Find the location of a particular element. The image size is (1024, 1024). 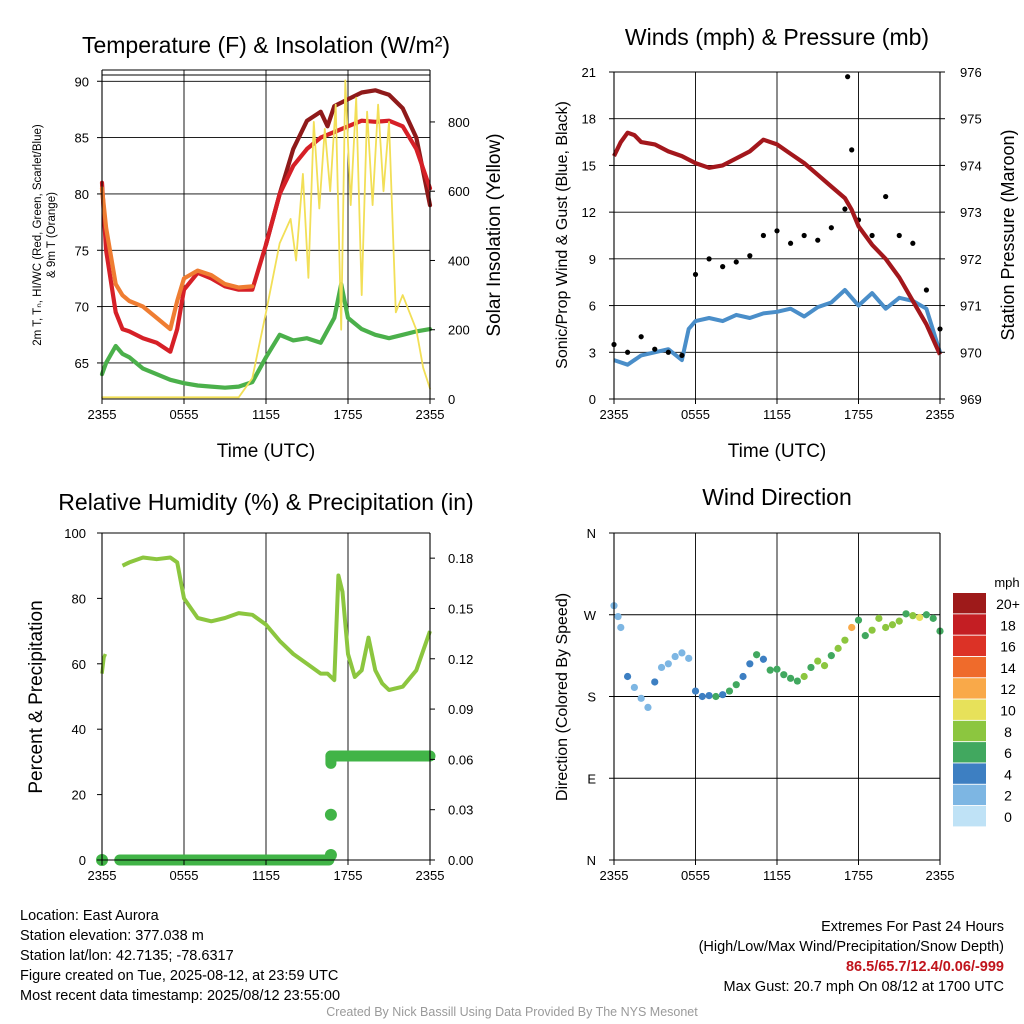

y2-tick-label: 600 is located at coordinates (459, 191).